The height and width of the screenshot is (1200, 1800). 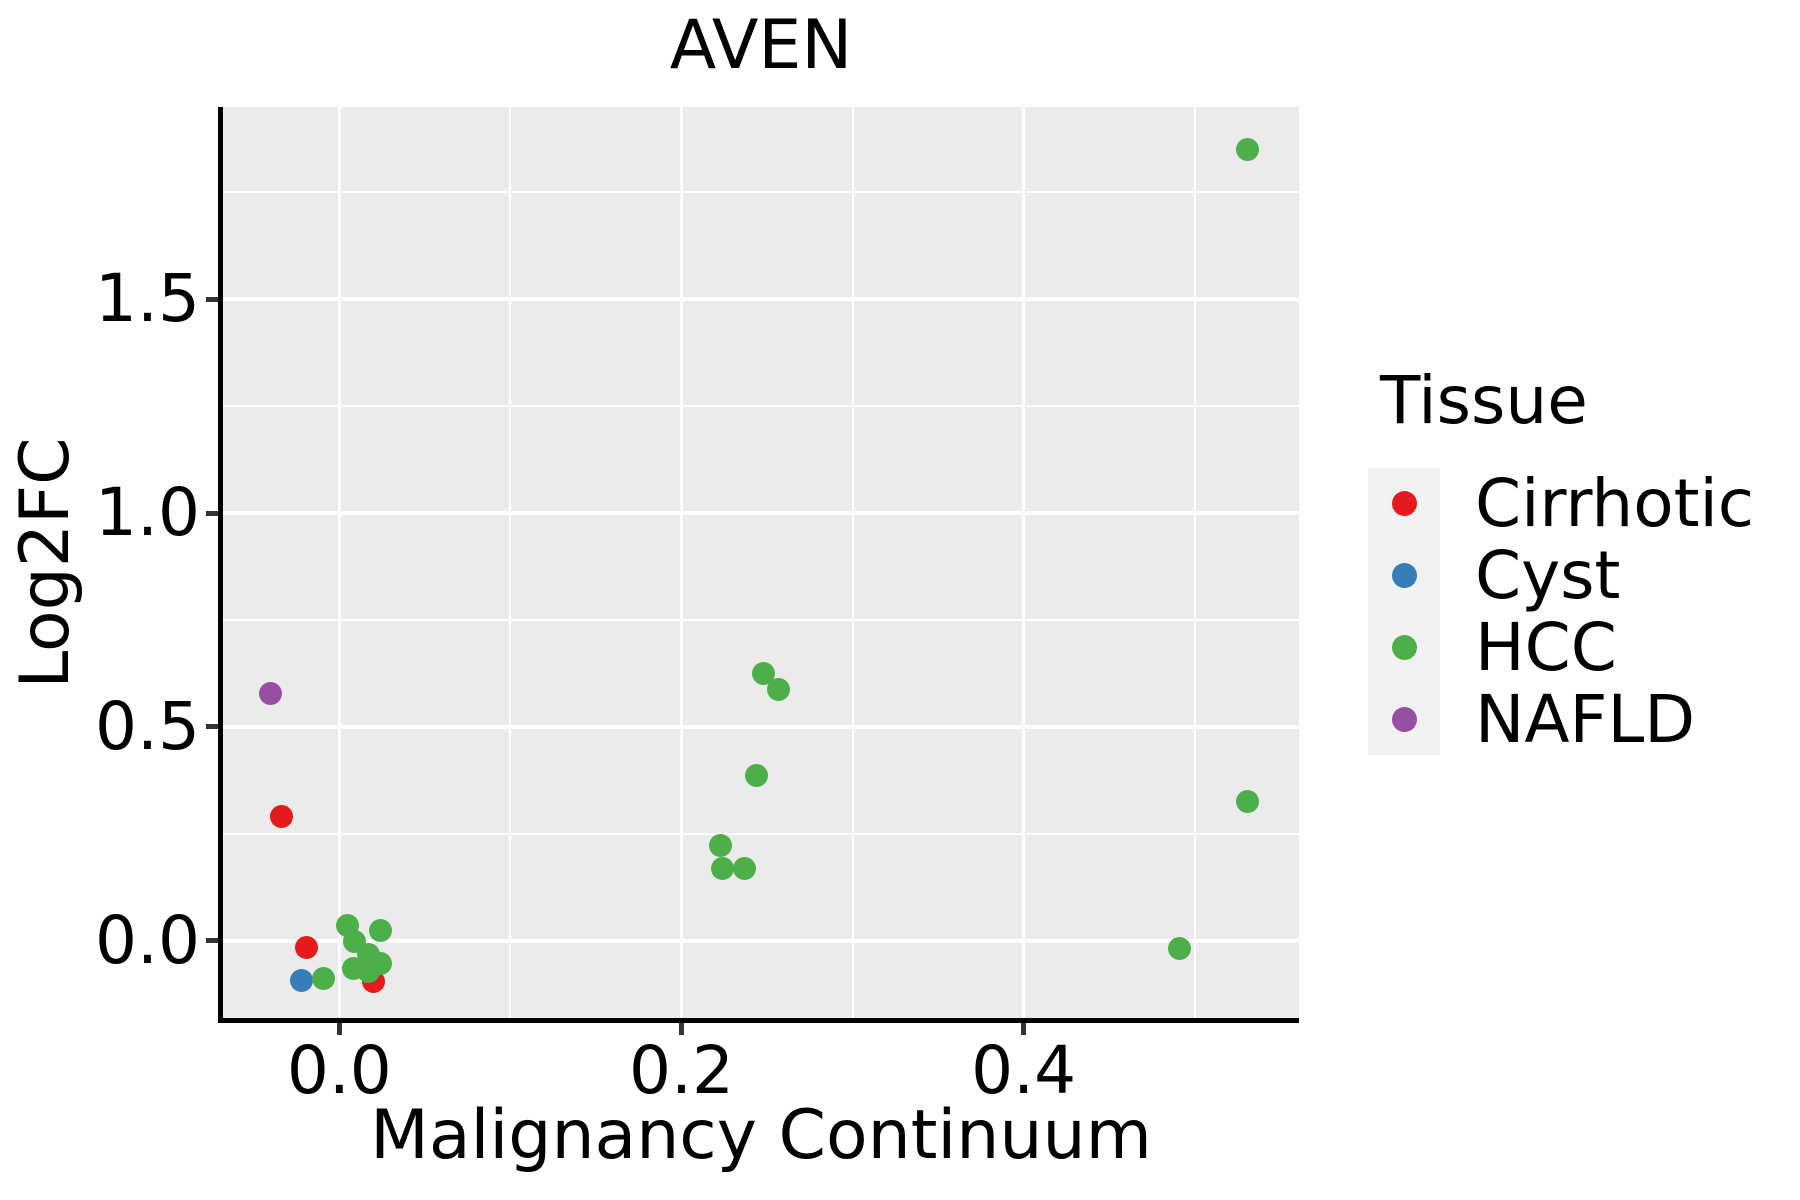 What do you see at coordinates (220, 565) in the screenshot?
I see `y-axis-line` at bounding box center [220, 565].